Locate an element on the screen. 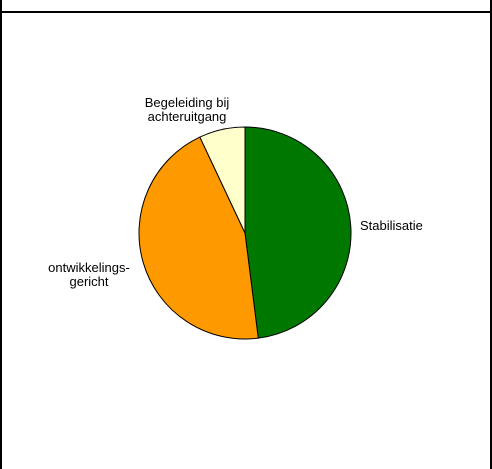 The height and width of the screenshot is (469, 492). slice-label-stabilisatie: Stabilisatie is located at coordinates (391, 225).